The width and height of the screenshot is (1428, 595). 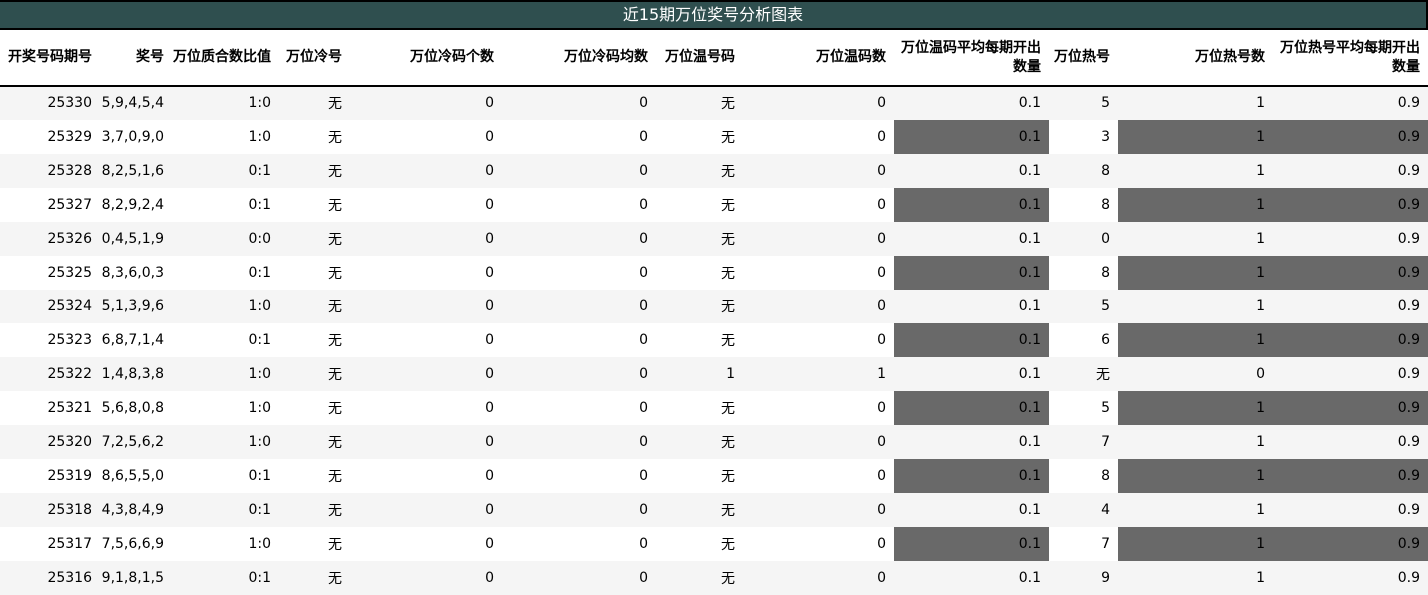 What do you see at coordinates (50, 442) in the screenshot?
I see `cell-period: 25320` at bounding box center [50, 442].